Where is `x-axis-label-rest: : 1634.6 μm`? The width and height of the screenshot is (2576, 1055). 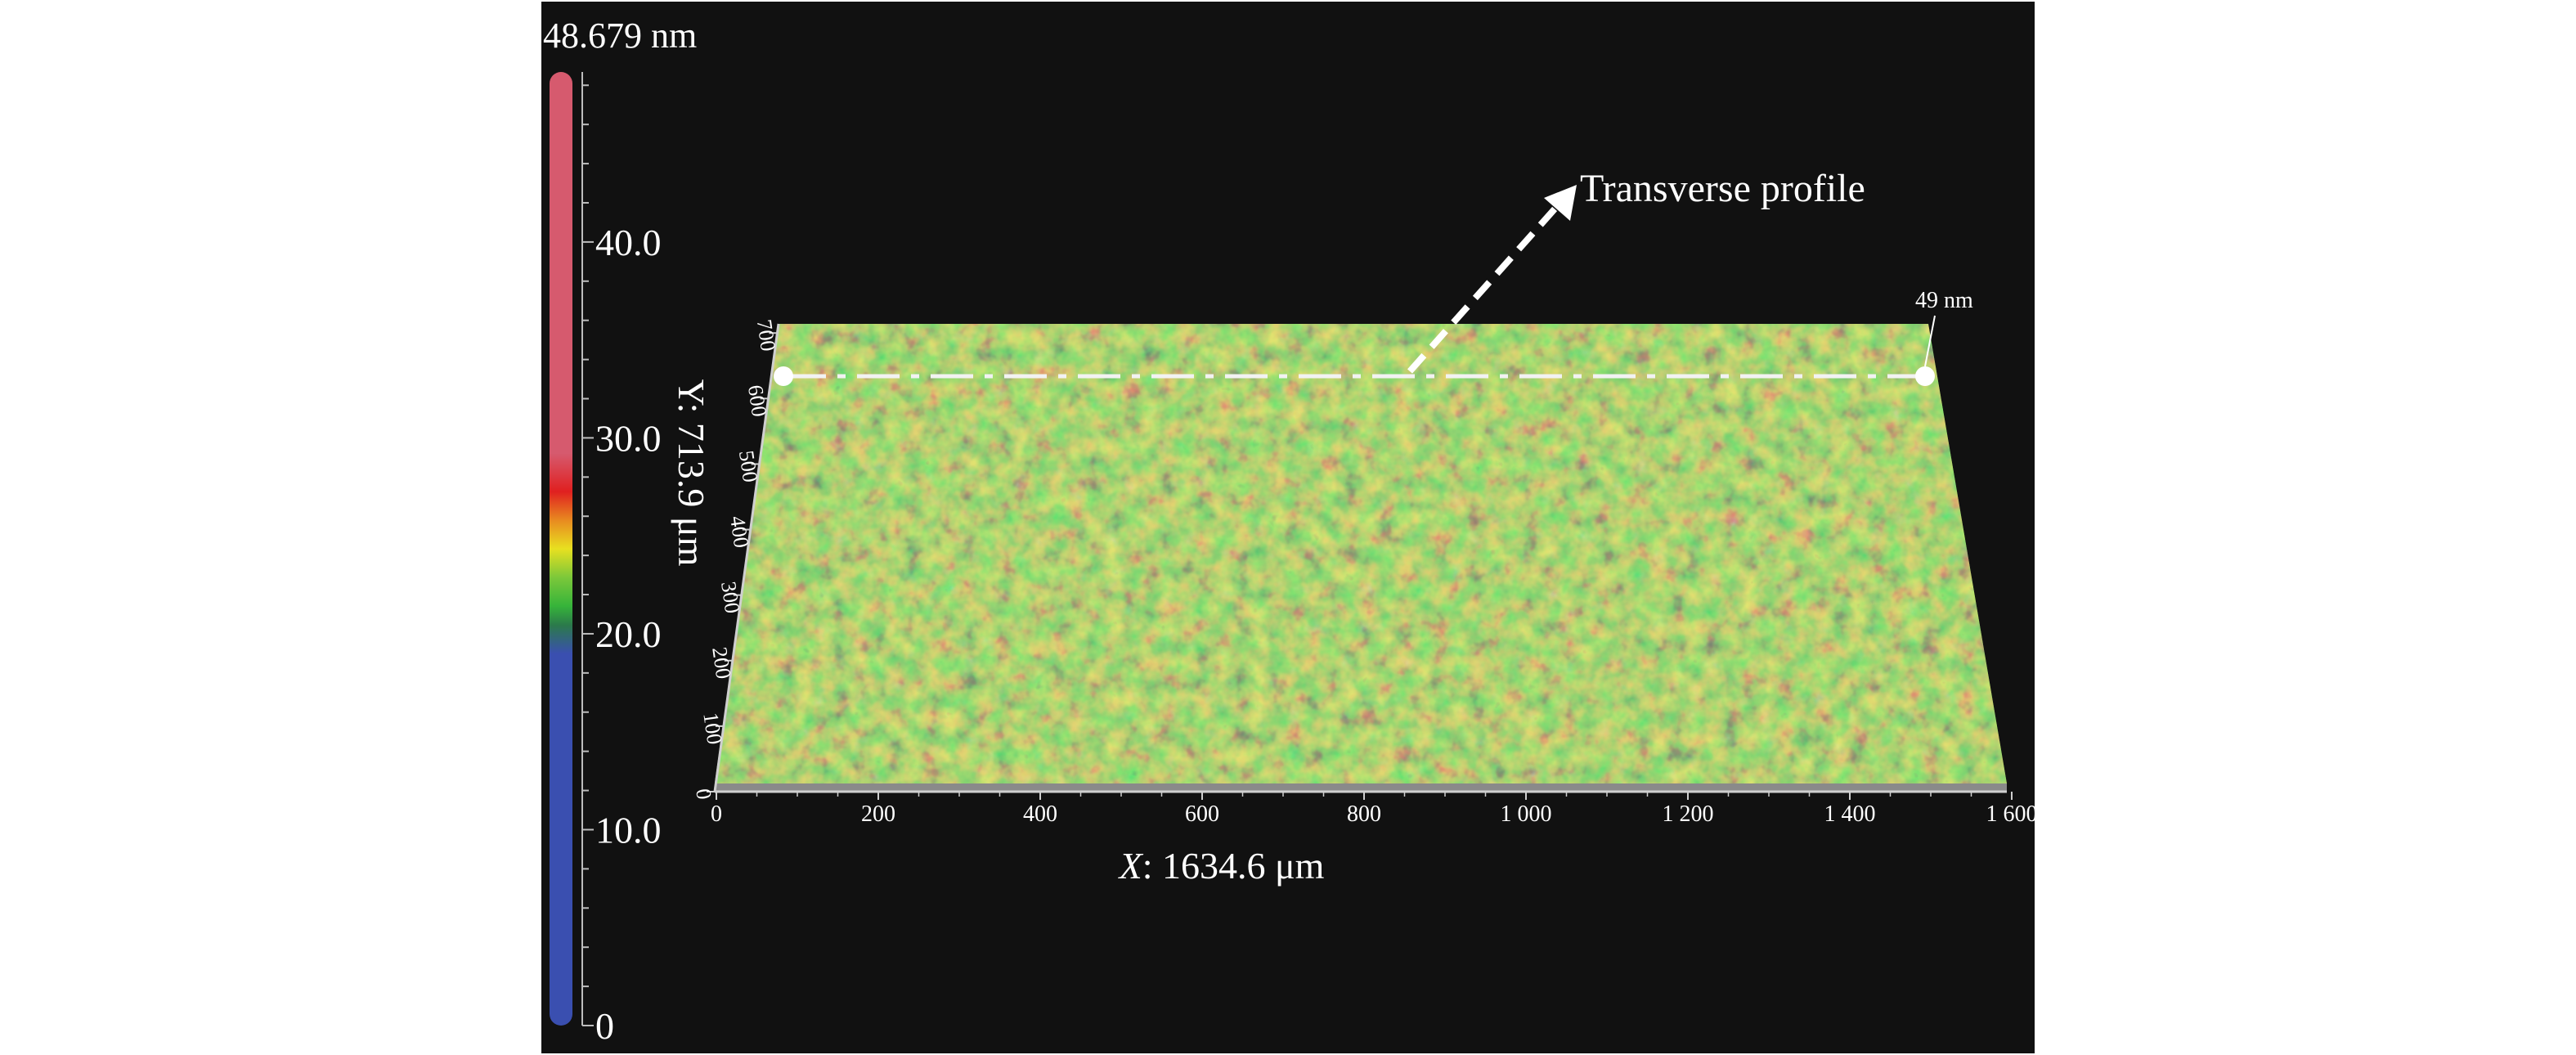 x-axis-label-rest: : 1634.6 μm is located at coordinates (1233, 866).